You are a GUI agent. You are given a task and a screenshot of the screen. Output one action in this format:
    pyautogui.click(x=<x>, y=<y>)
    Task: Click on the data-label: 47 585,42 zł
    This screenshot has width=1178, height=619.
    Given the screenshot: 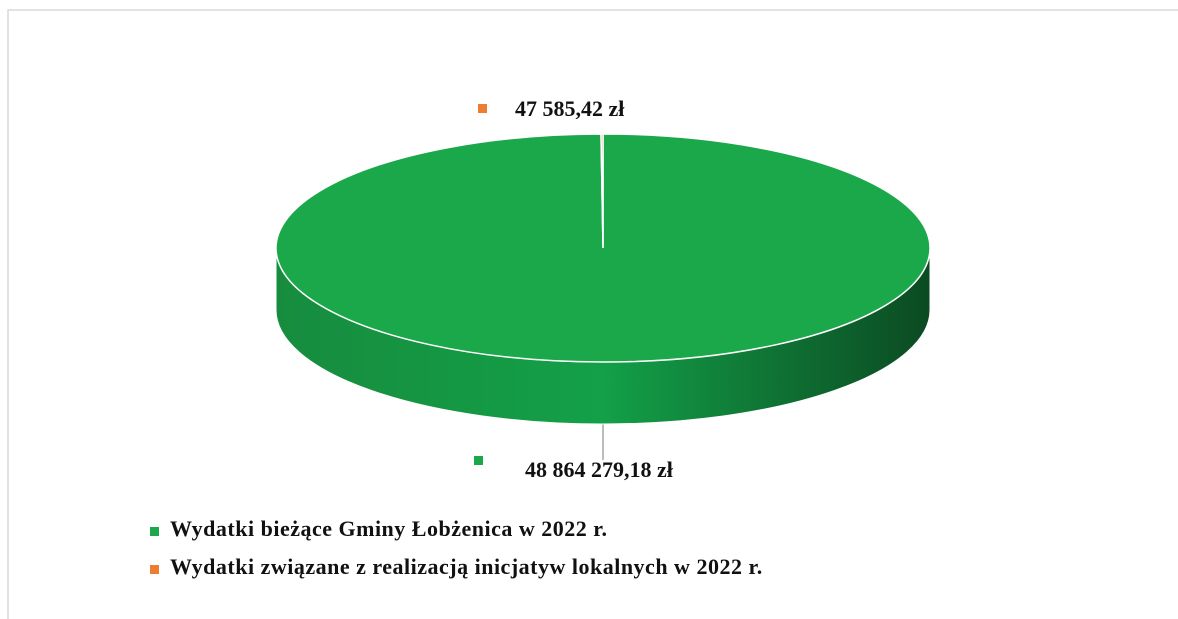 What is the action you would take?
    pyautogui.click(x=569, y=108)
    